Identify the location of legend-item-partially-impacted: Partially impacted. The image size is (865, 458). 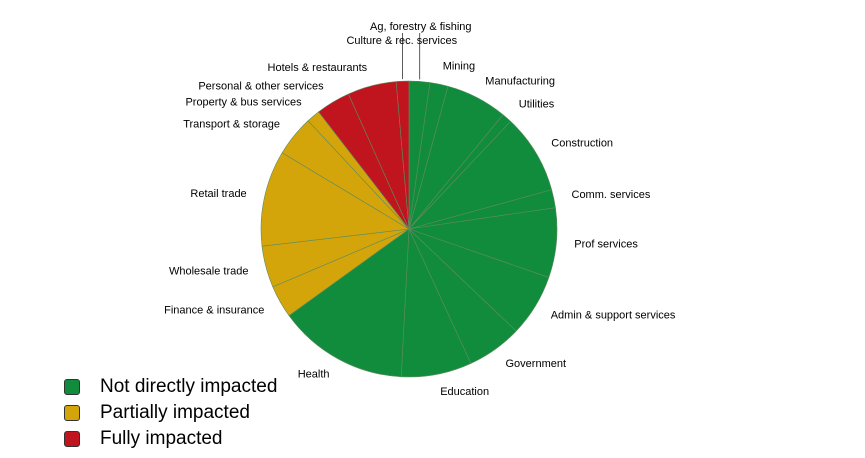
(194, 413).